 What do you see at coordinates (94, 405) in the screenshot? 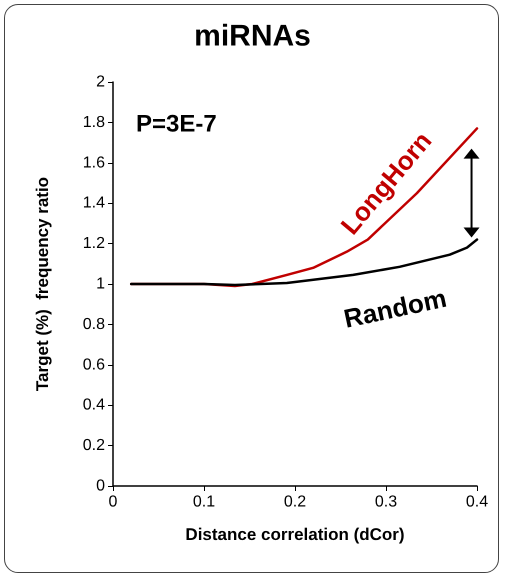
I see `y-tick-label: 0.4` at bounding box center [94, 405].